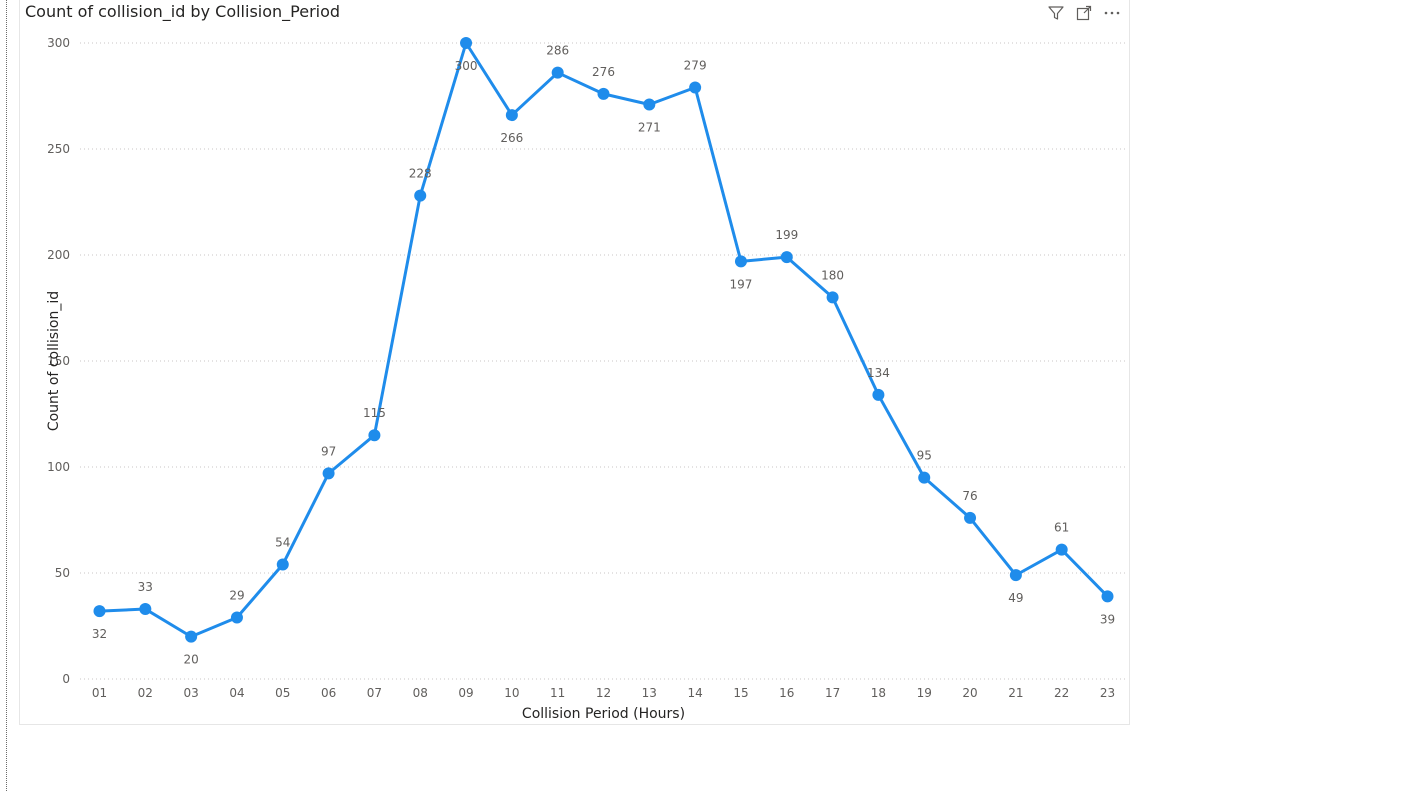 The height and width of the screenshot is (791, 1414). I want to click on x-tick-label: 05, so click(282, 693).